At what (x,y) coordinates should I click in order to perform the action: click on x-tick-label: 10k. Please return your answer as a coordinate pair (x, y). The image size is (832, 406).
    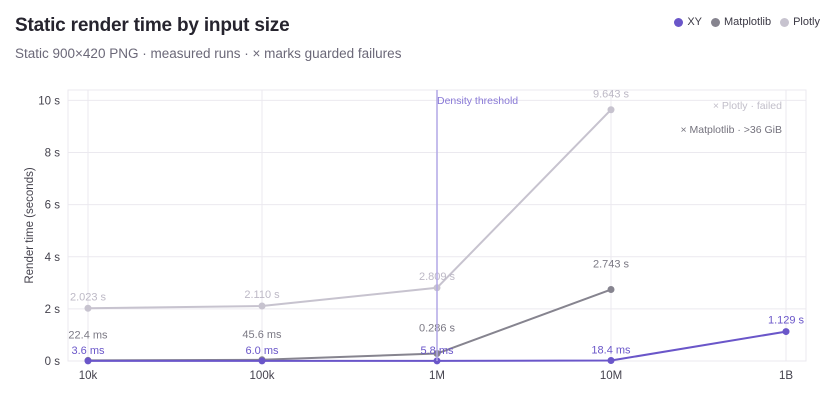
    Looking at the image, I should click on (88, 376).